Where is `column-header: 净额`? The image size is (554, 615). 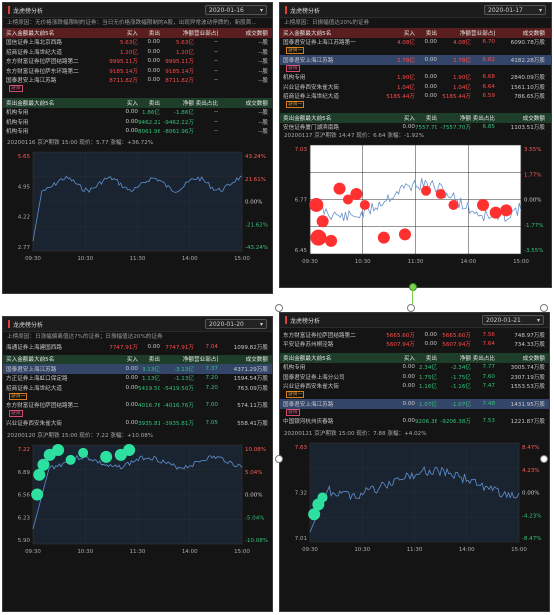 column-header: 净额 is located at coordinates (465, 33).